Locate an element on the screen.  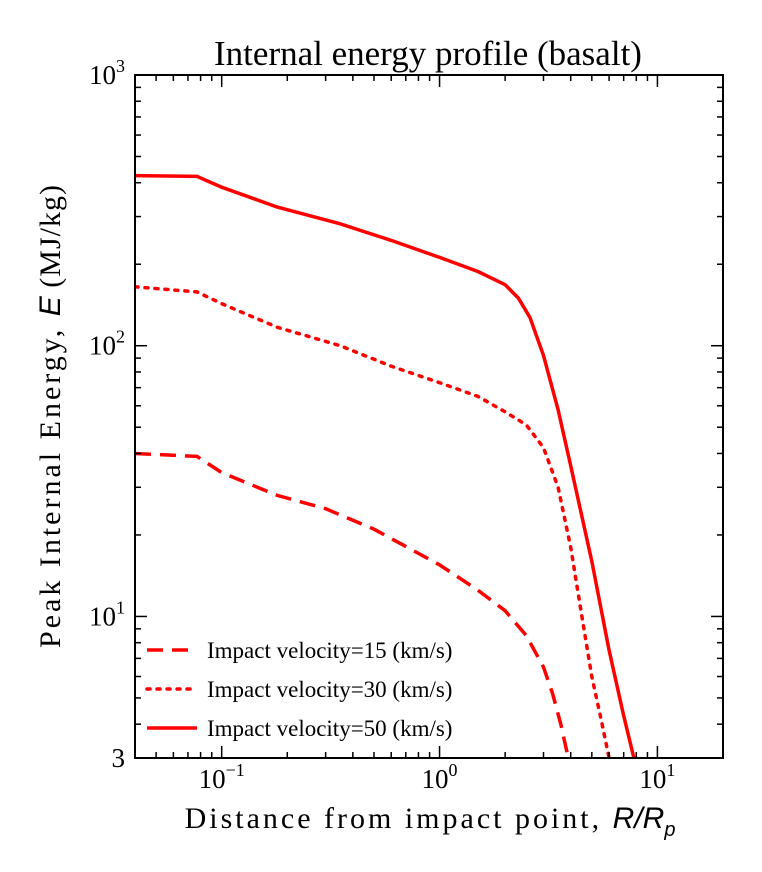
y-axis-label: Peak Internal Energy, E (MJ/kg) is located at coordinates (50, 416).